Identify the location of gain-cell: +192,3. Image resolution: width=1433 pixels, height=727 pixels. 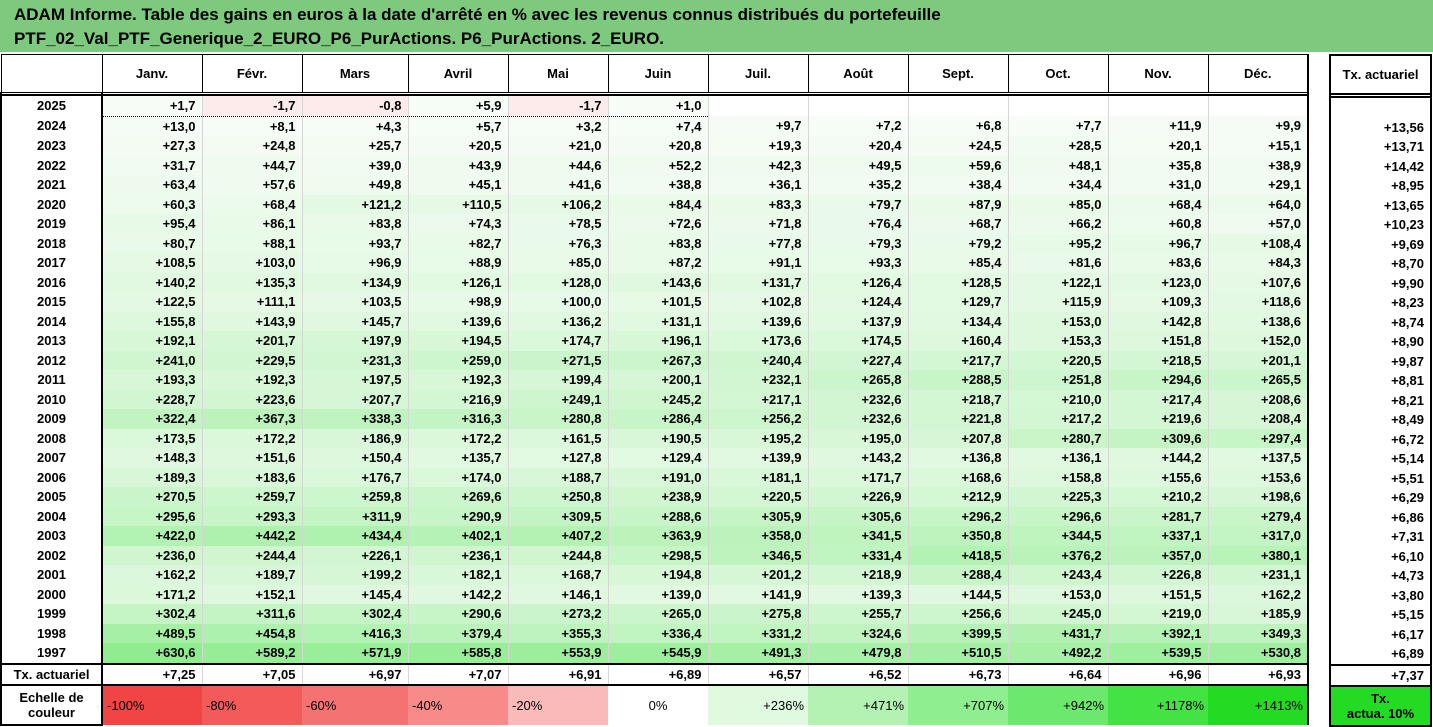
(457, 380).